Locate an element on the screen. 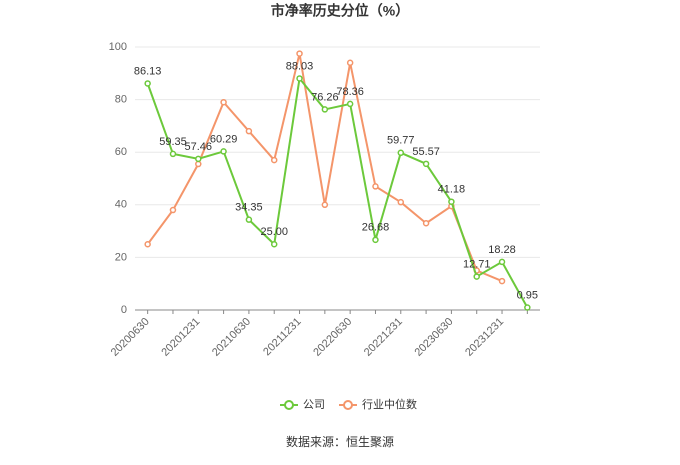  data-label: 76.26 is located at coordinates (325, 97).